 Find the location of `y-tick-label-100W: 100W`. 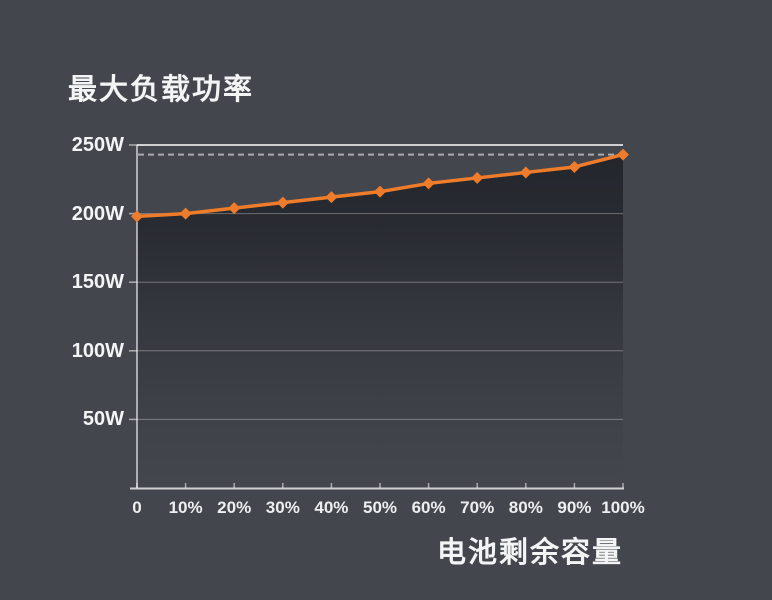

y-tick-label-100W: 100W is located at coordinates (97, 350).